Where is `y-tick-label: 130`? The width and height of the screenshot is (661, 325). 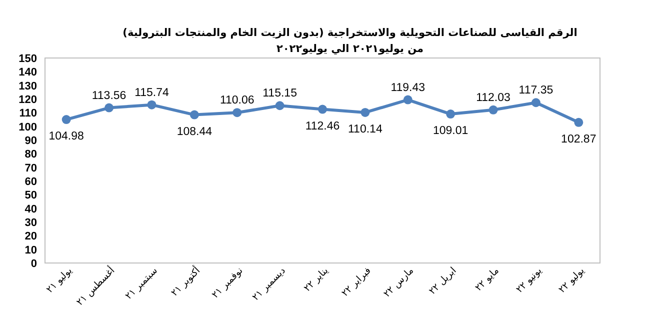 y-tick-label: 130 is located at coordinates (27, 86).